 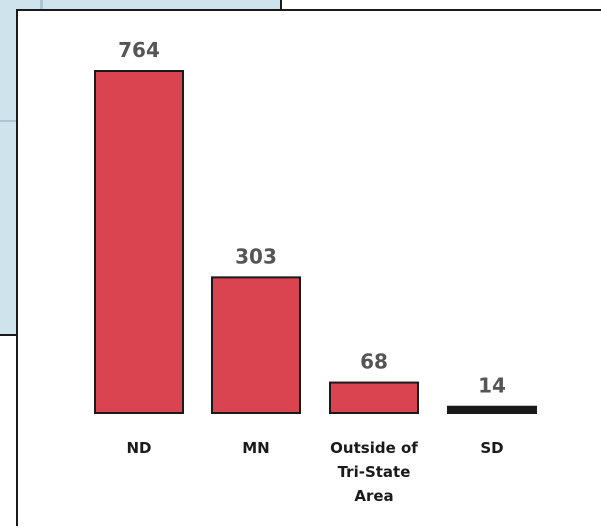 What do you see at coordinates (139, 50) in the screenshot?
I see `value-label-0: 764` at bounding box center [139, 50].